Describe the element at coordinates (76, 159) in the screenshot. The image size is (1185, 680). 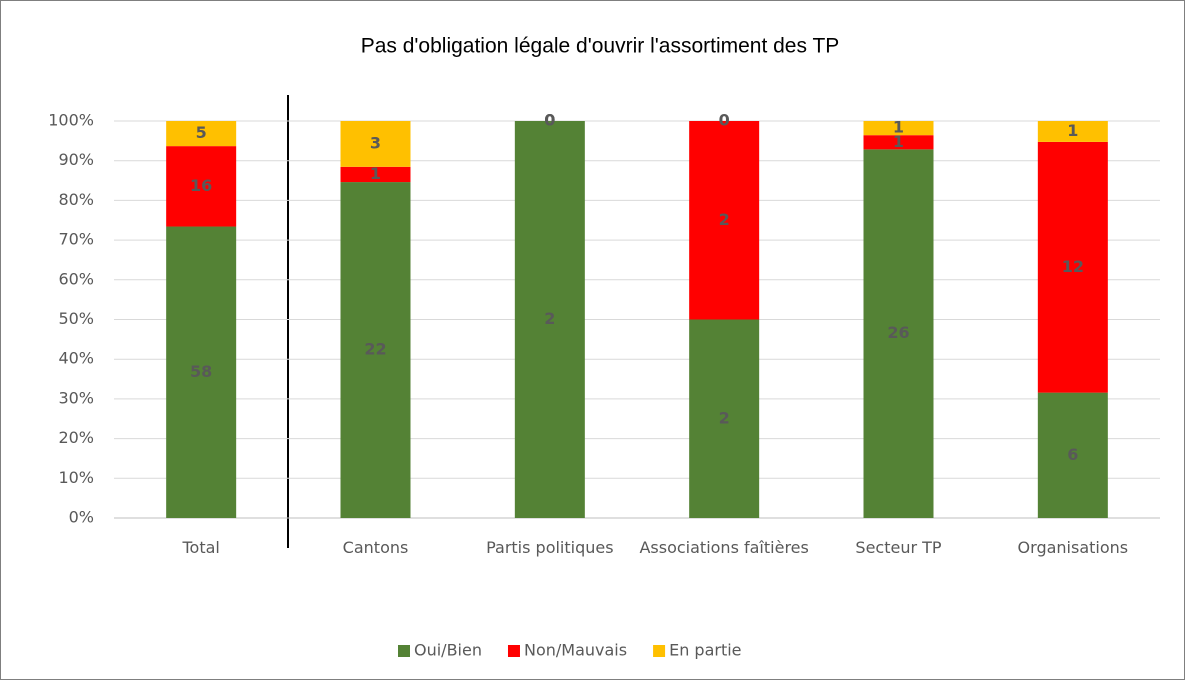
I see `y-tick-label: 90%` at that location.